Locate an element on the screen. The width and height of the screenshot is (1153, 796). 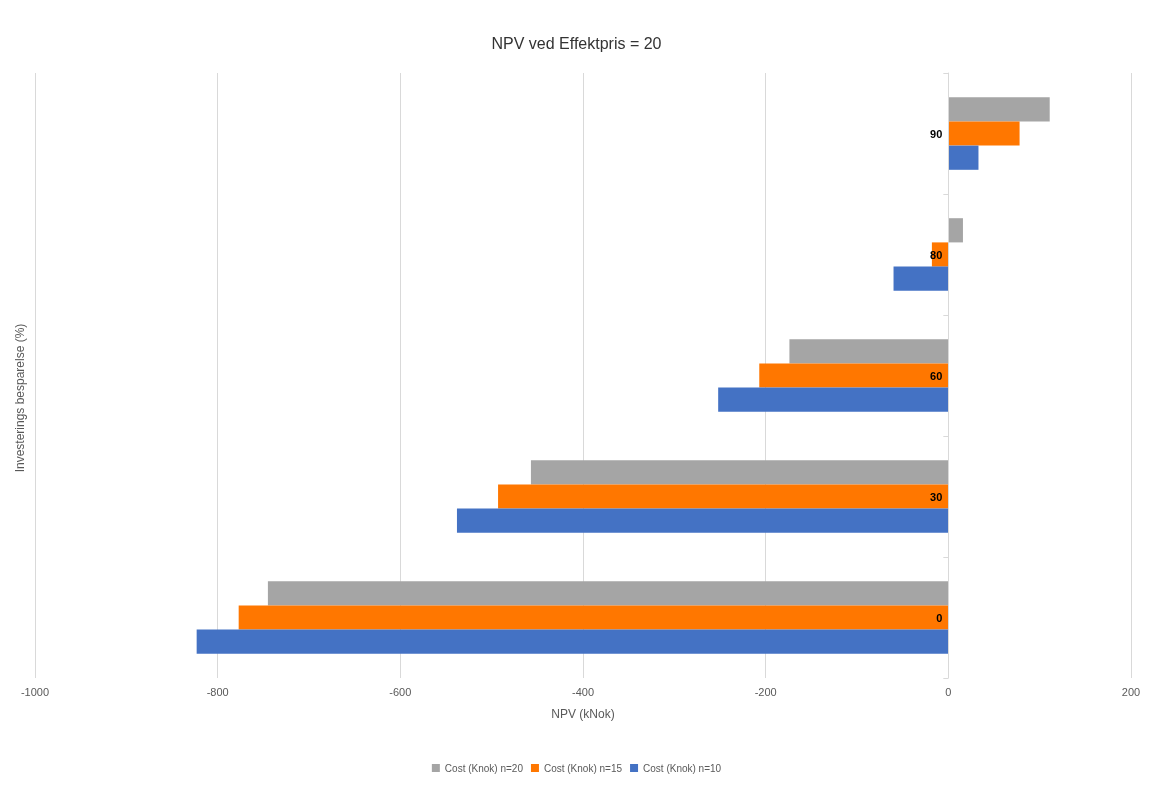
x-tick-label: -600 is located at coordinates (400, 691).